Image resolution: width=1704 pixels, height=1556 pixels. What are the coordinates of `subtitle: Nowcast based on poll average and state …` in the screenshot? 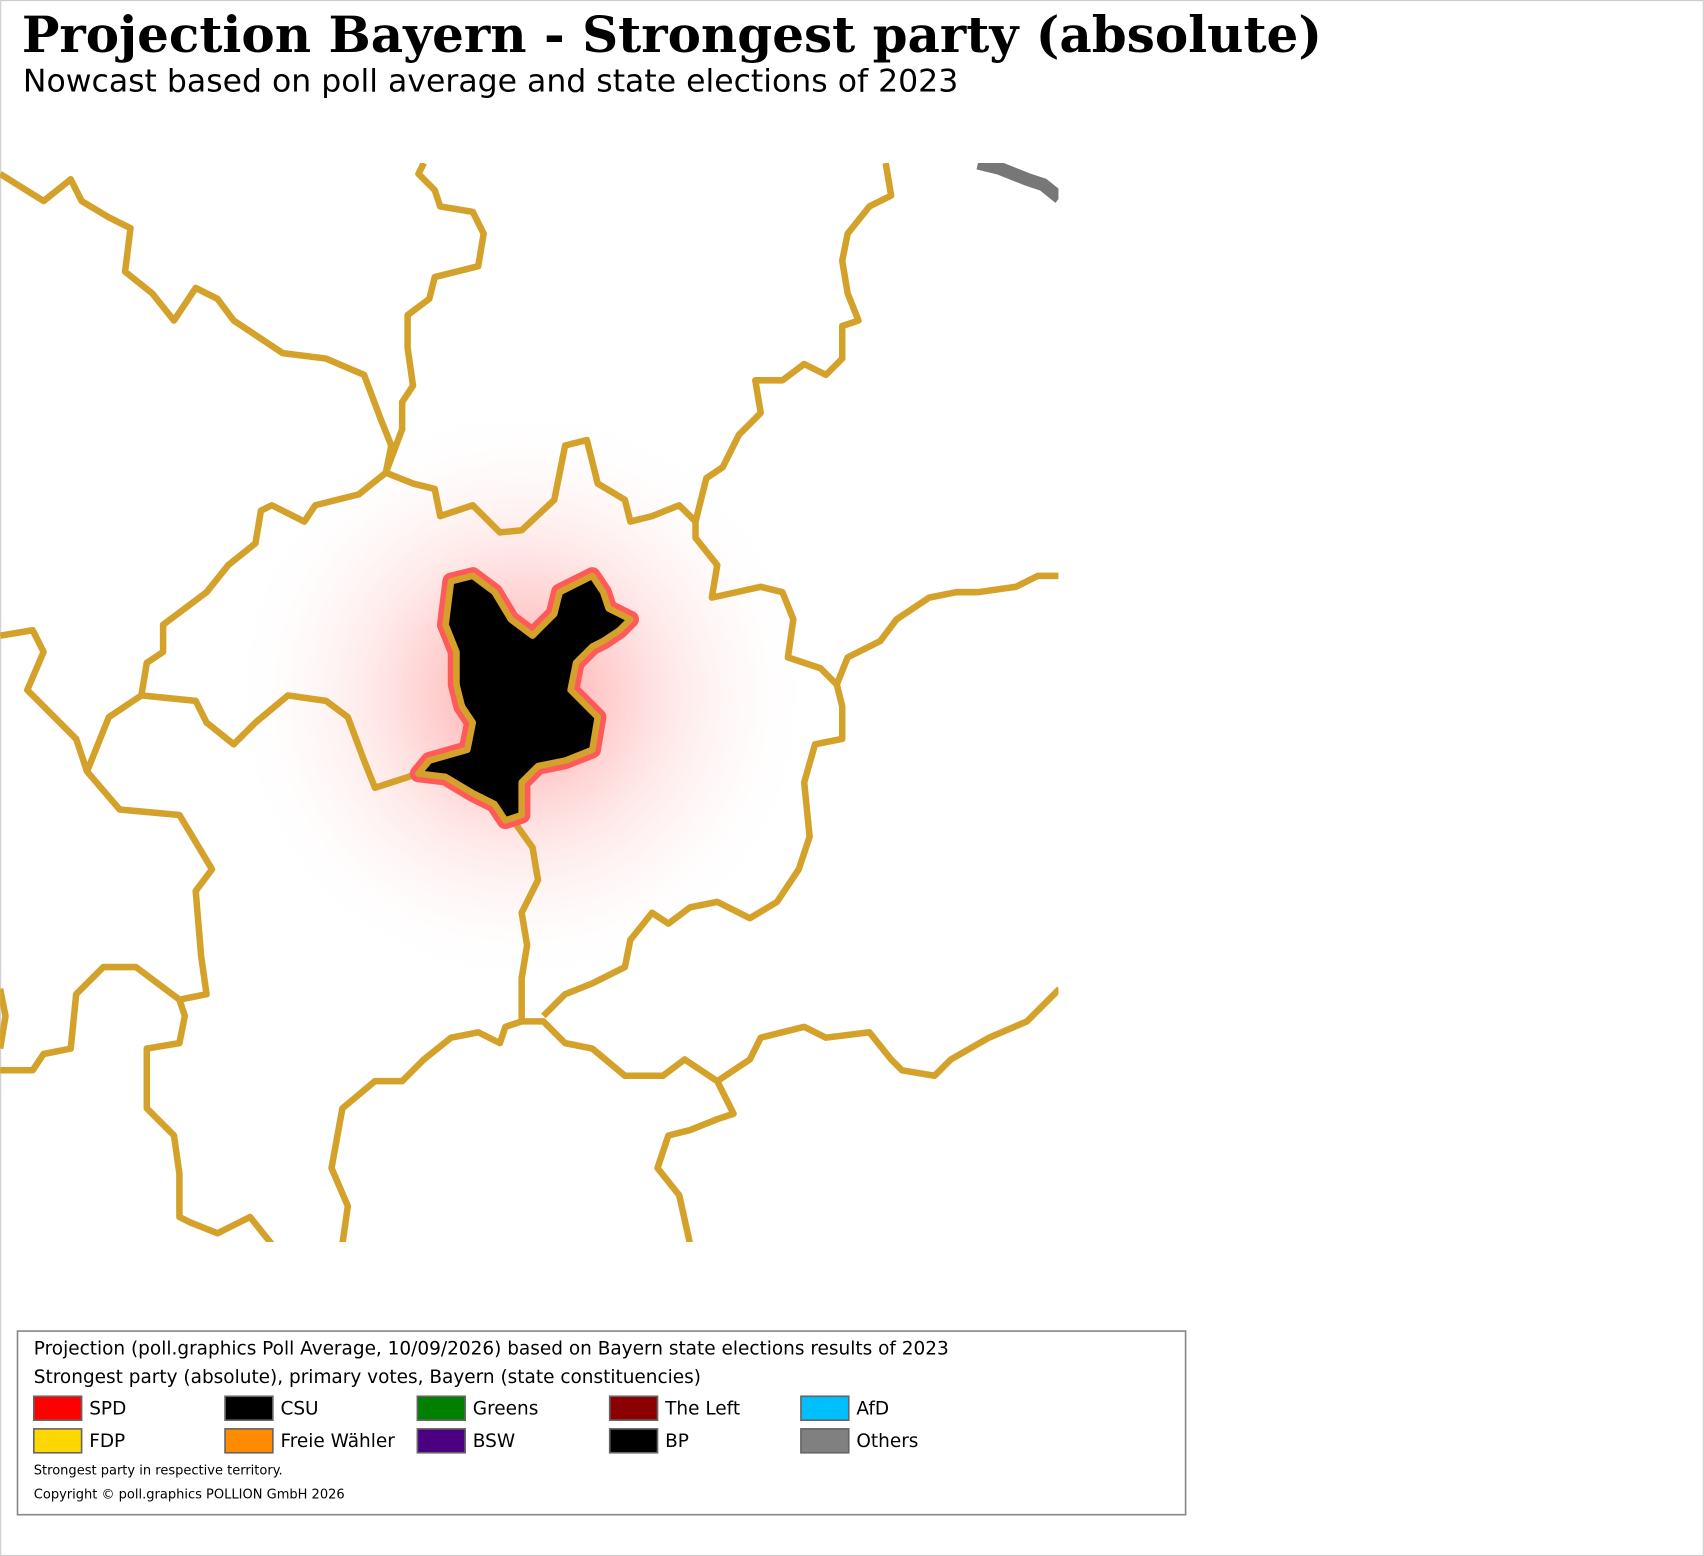 It's located at (490, 81).